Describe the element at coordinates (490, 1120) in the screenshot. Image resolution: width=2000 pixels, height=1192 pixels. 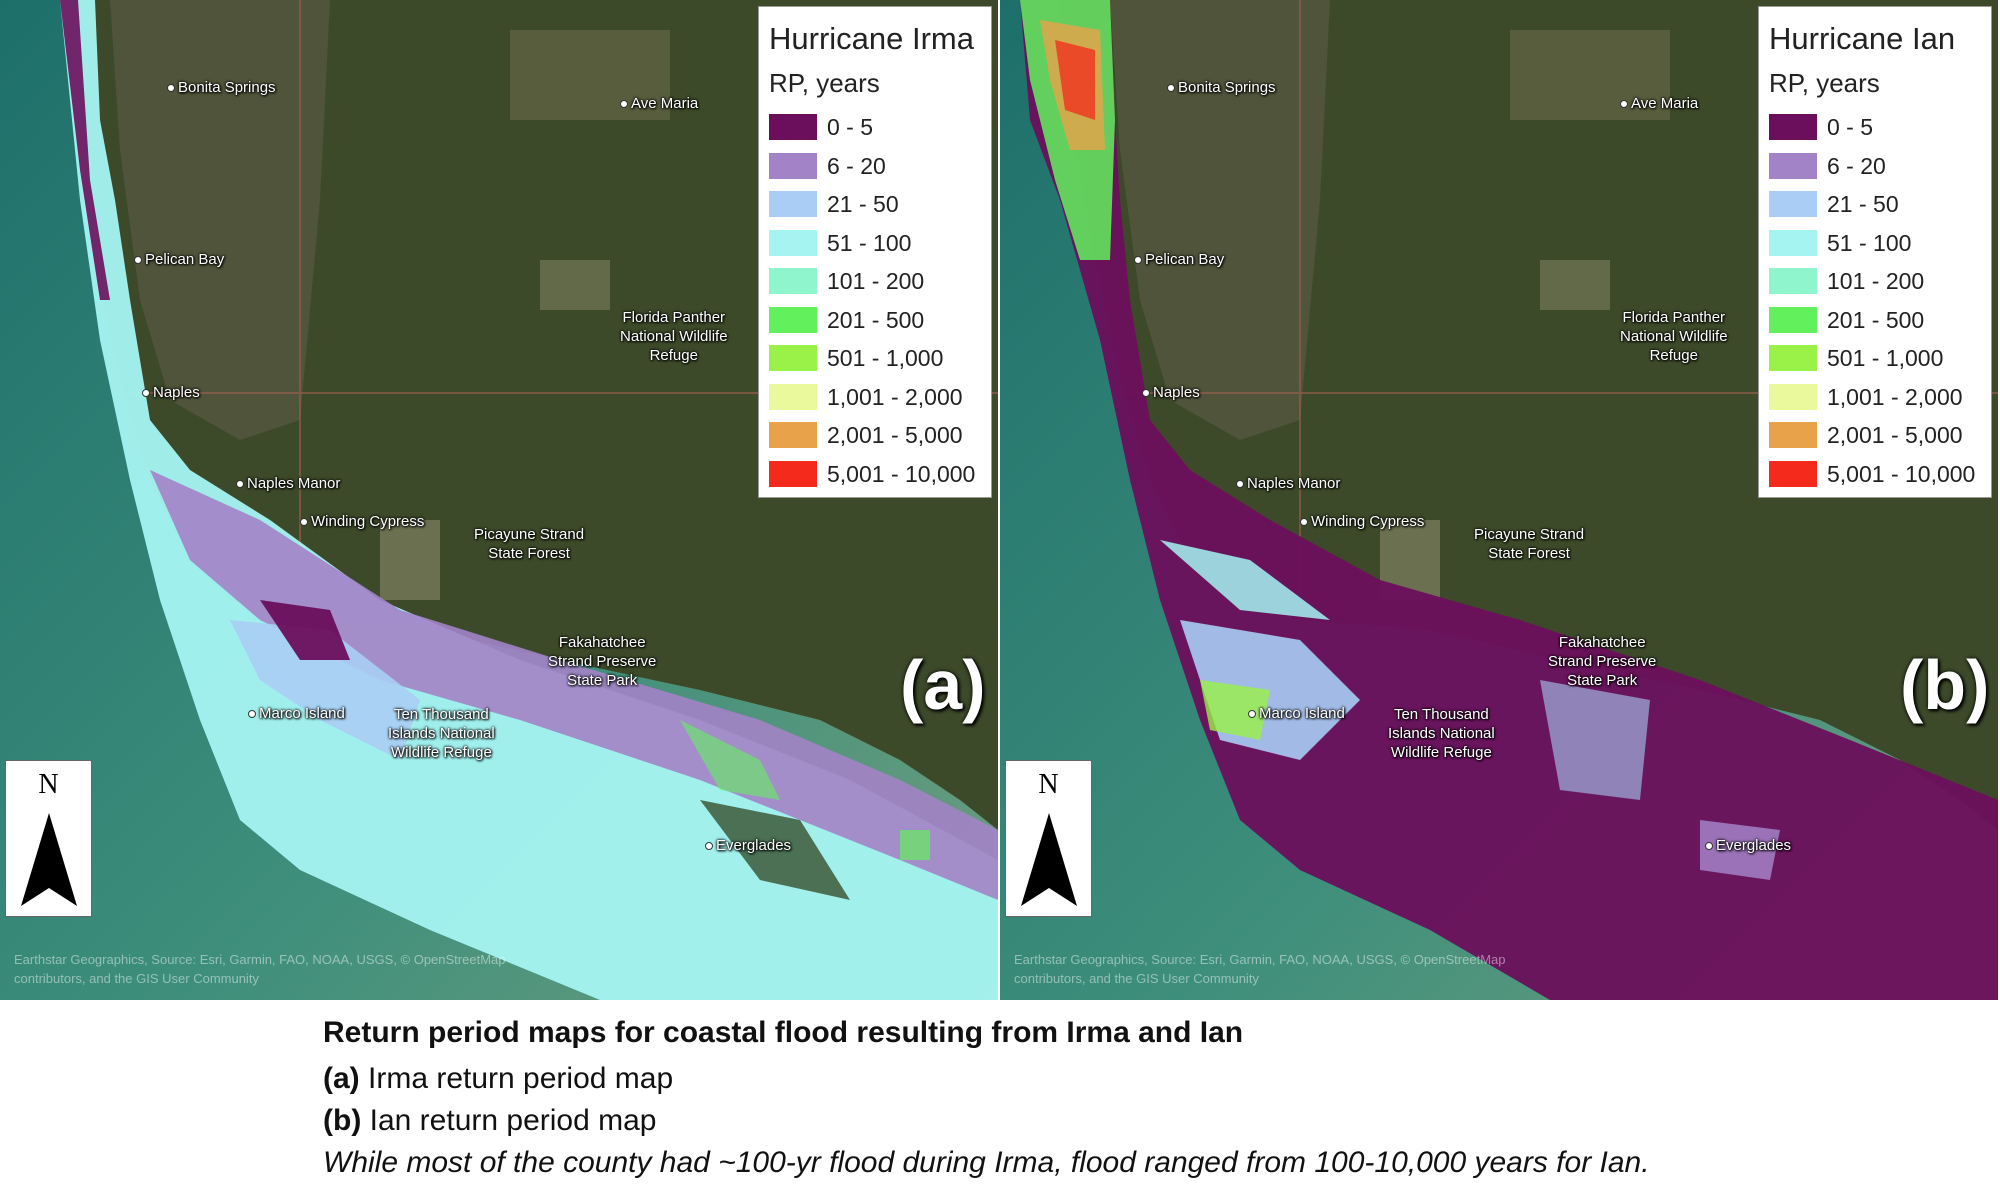
I see `figure-caption-b: (b) Ian return period map` at that location.